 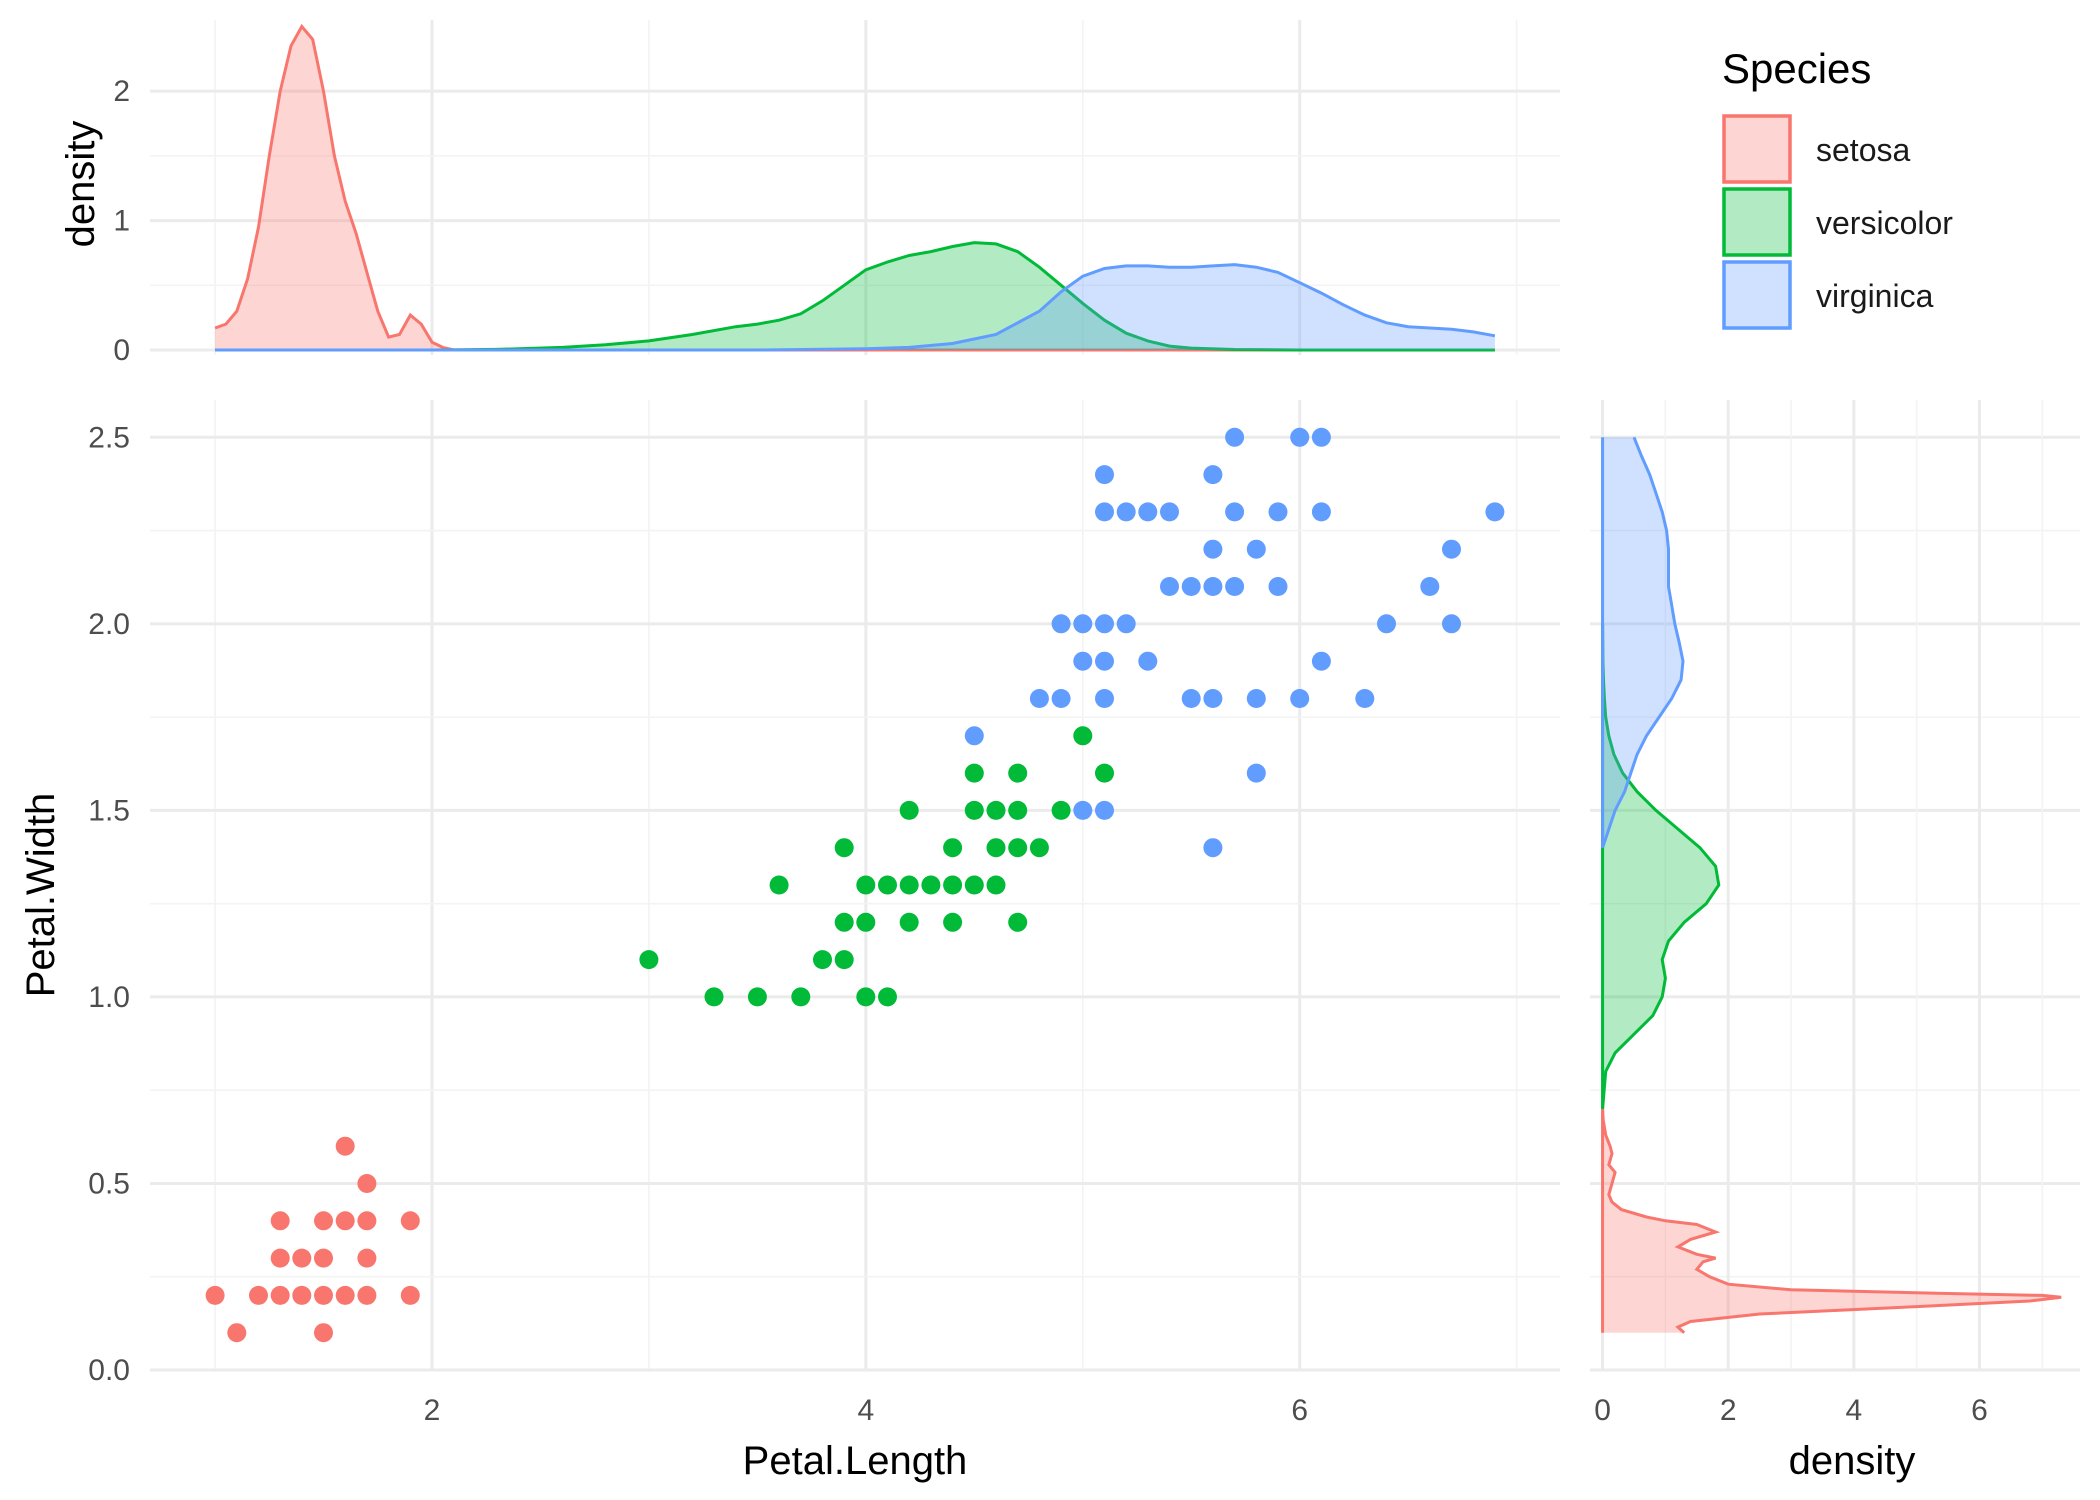 I want to click on legend-label-versicolor: versicolor, so click(x=1884, y=223).